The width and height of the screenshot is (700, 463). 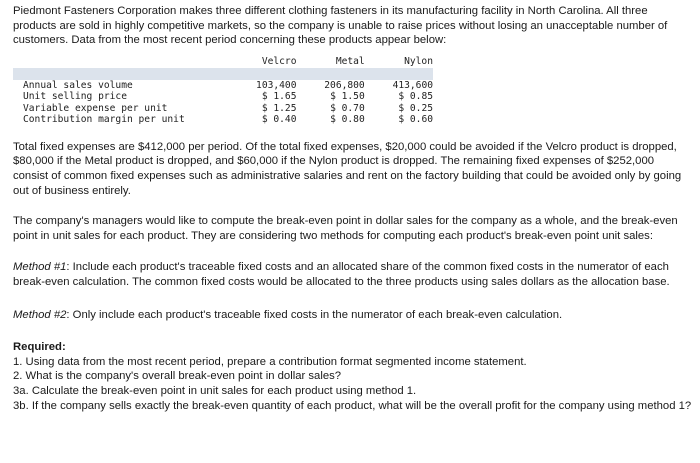 I want to click on cell-nylon: $ 0.60, so click(x=415, y=120).